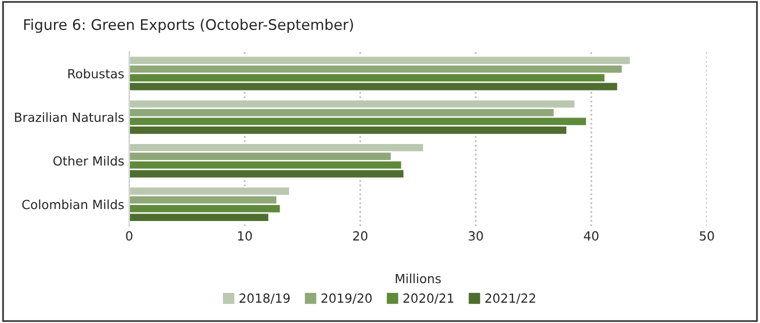  I want to click on x-tick-label: 40, so click(591, 236).